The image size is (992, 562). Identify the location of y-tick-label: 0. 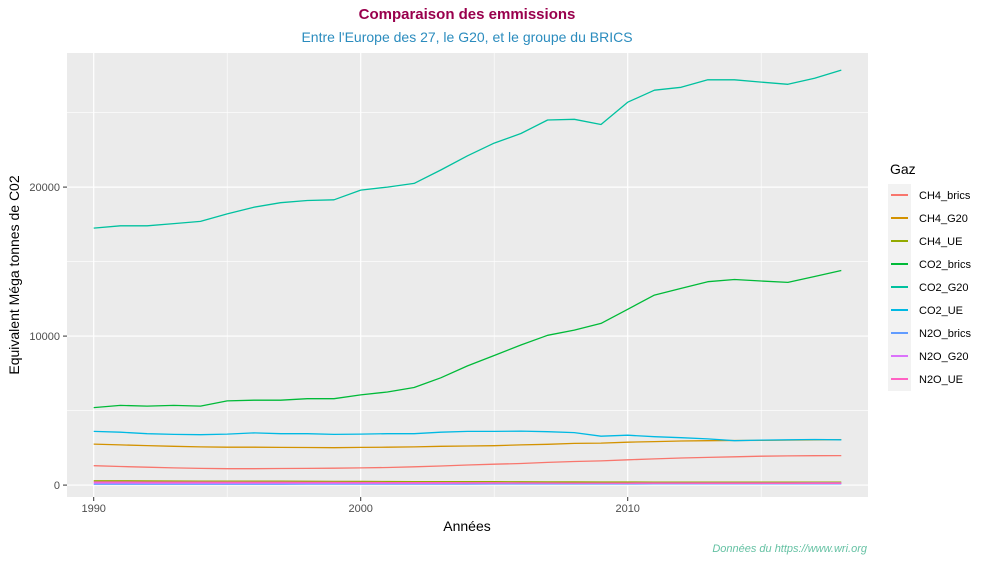
(57, 486).